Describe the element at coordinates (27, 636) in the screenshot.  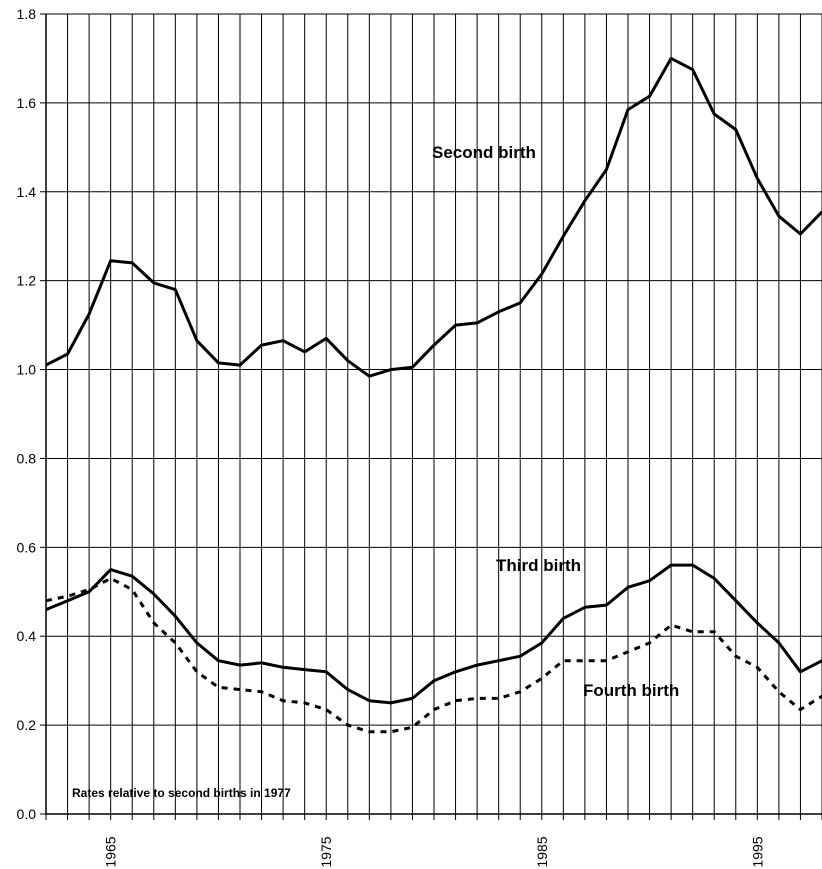
I see `y-tick-label: 0.4` at that location.